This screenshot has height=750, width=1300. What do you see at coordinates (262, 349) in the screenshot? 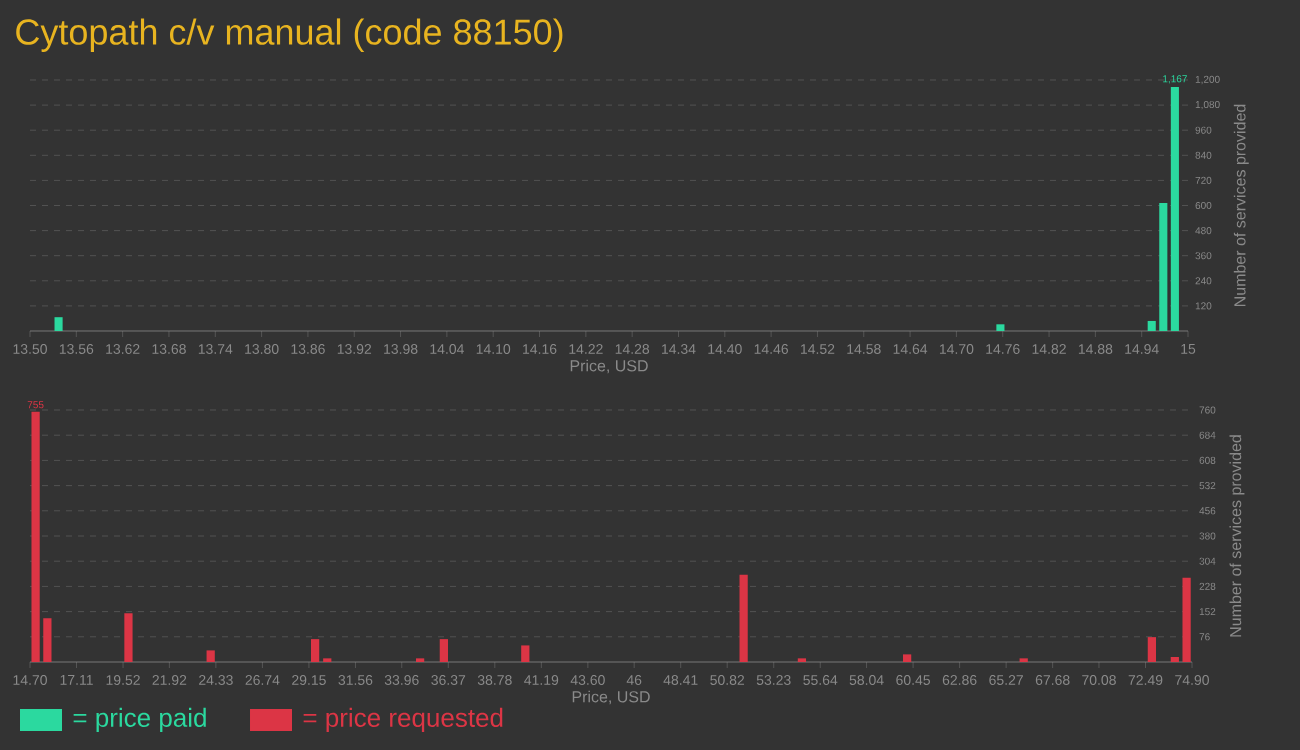
I see `x-tick-label: 13.80` at bounding box center [262, 349].